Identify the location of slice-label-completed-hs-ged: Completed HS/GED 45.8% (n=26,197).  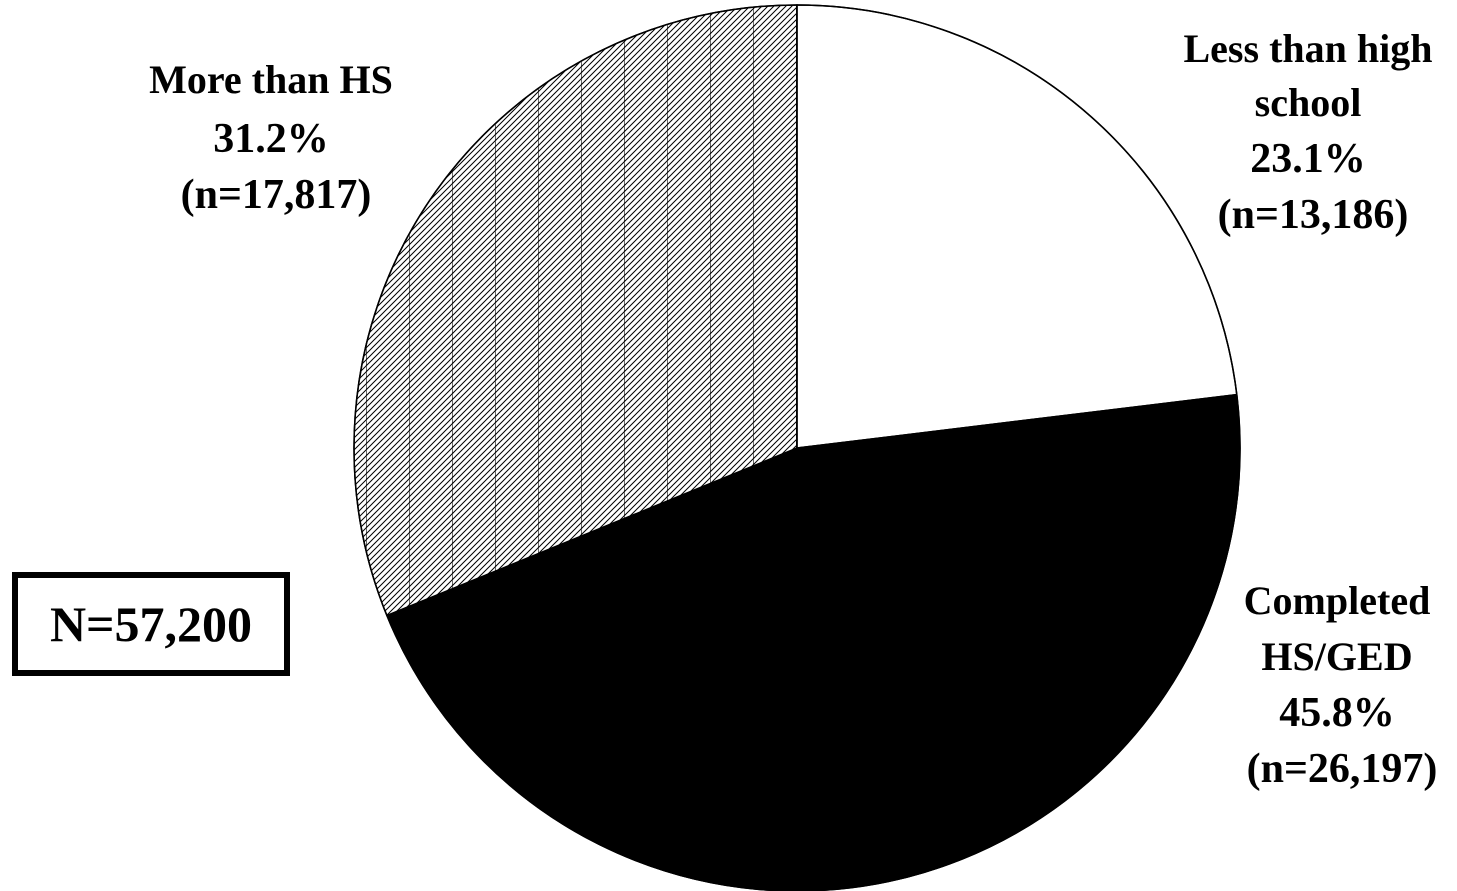
(1342, 685).